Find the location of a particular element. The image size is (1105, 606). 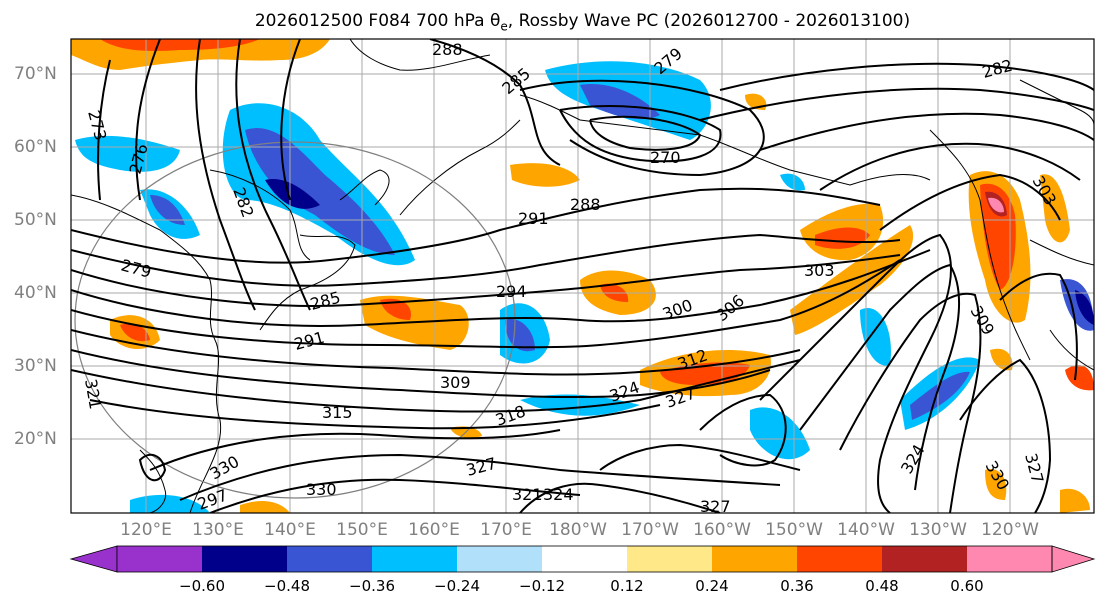

lon-label-140w: 140°W is located at coordinates (866, 530).